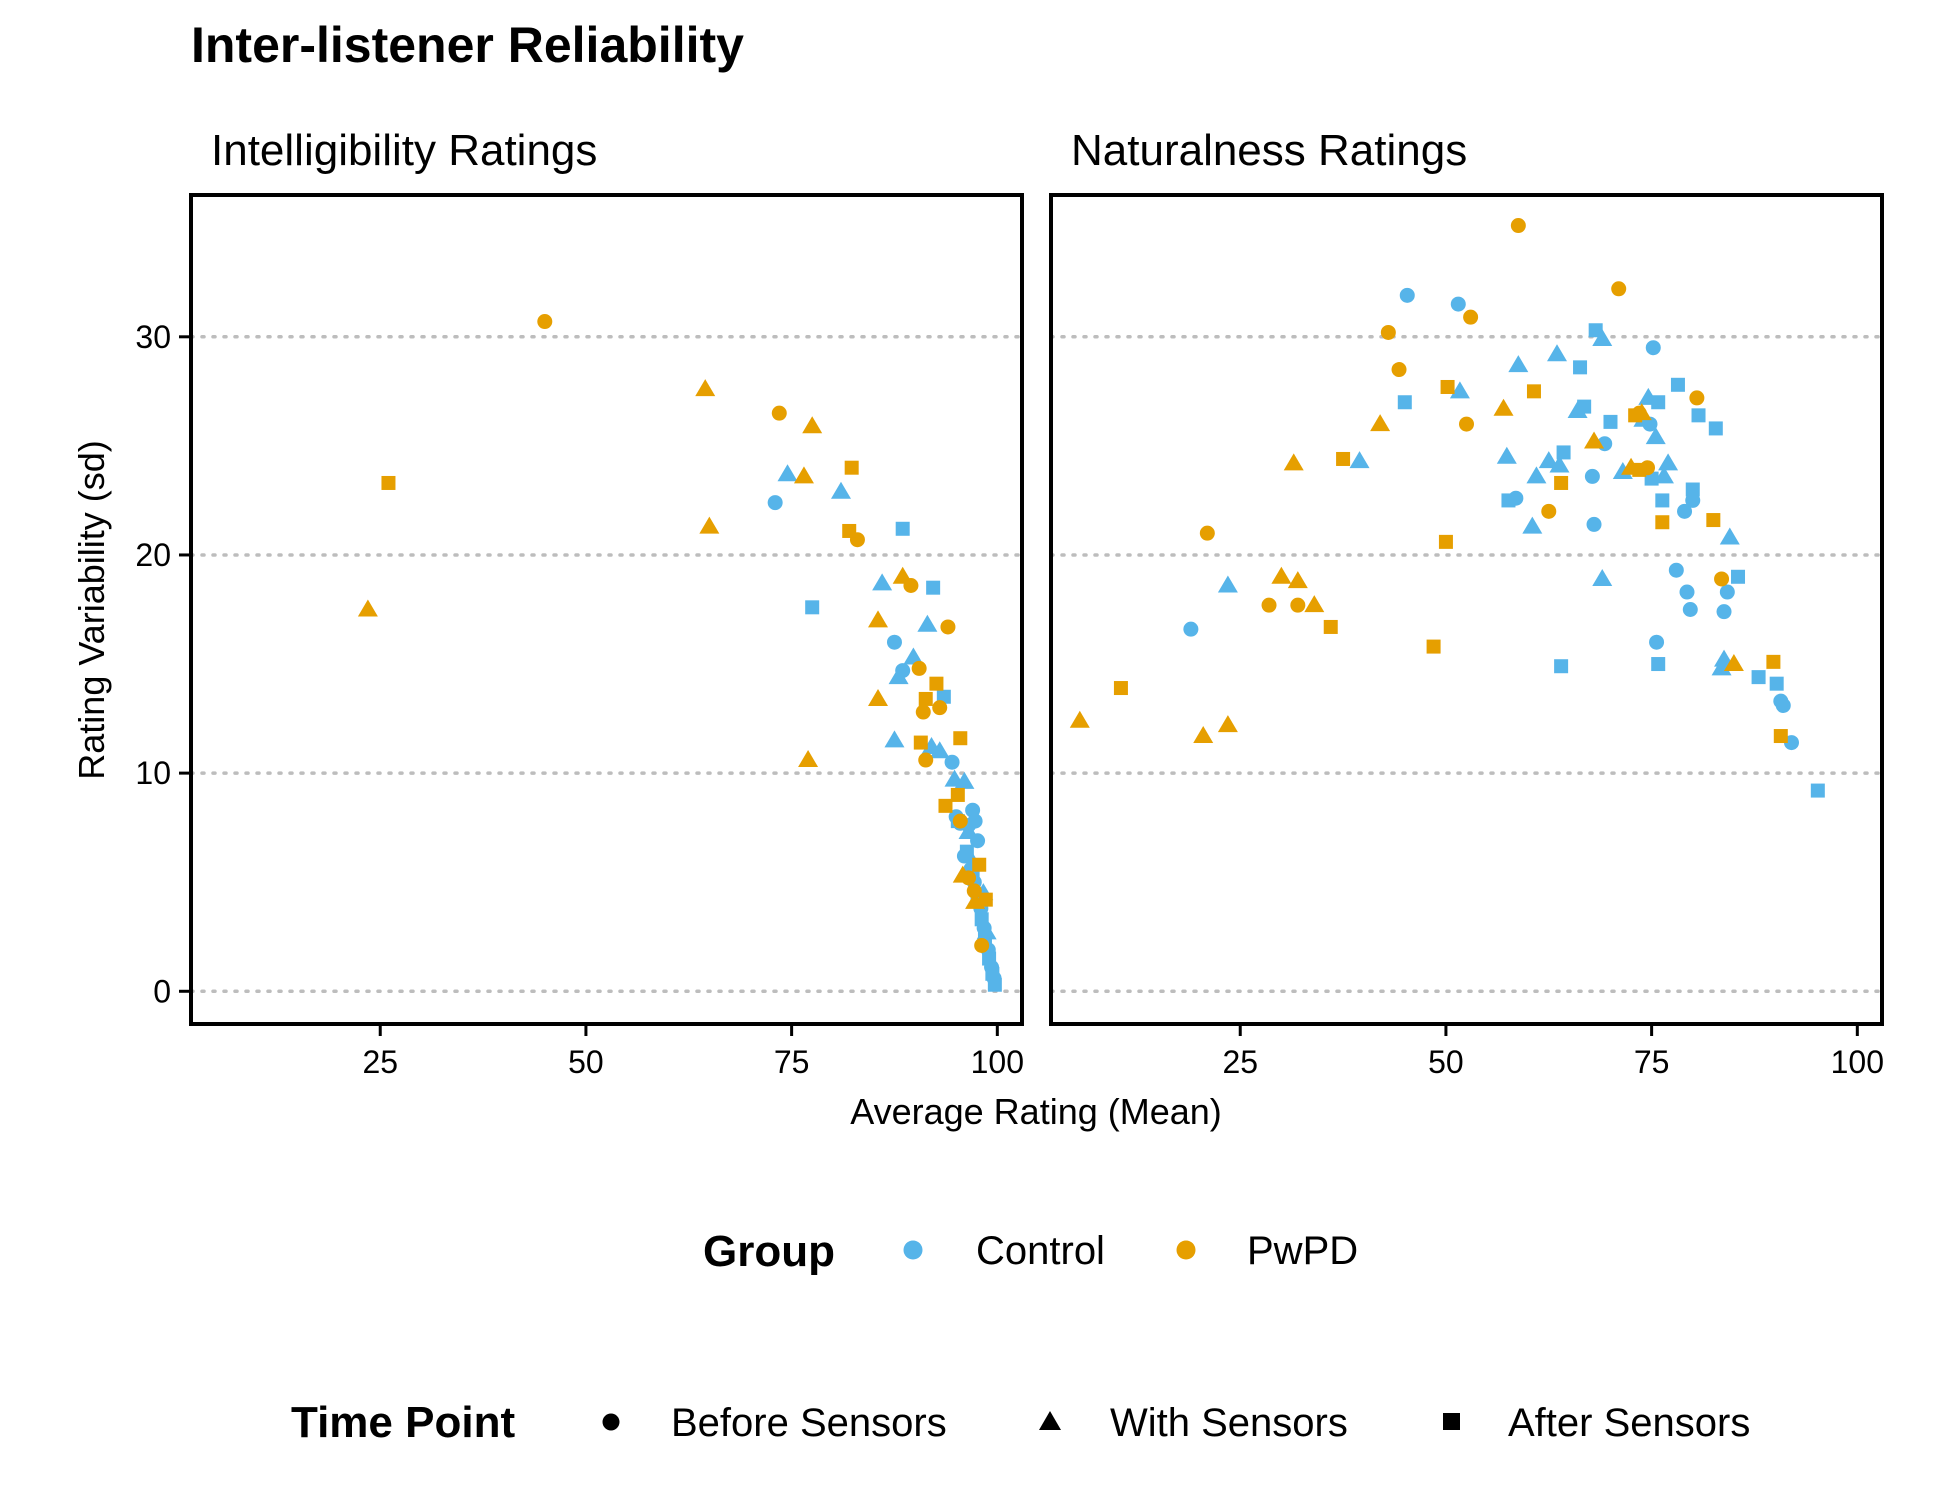  What do you see at coordinates (91, 609) in the screenshot?
I see `y-axis-title: Rating Variability (sd)` at bounding box center [91, 609].